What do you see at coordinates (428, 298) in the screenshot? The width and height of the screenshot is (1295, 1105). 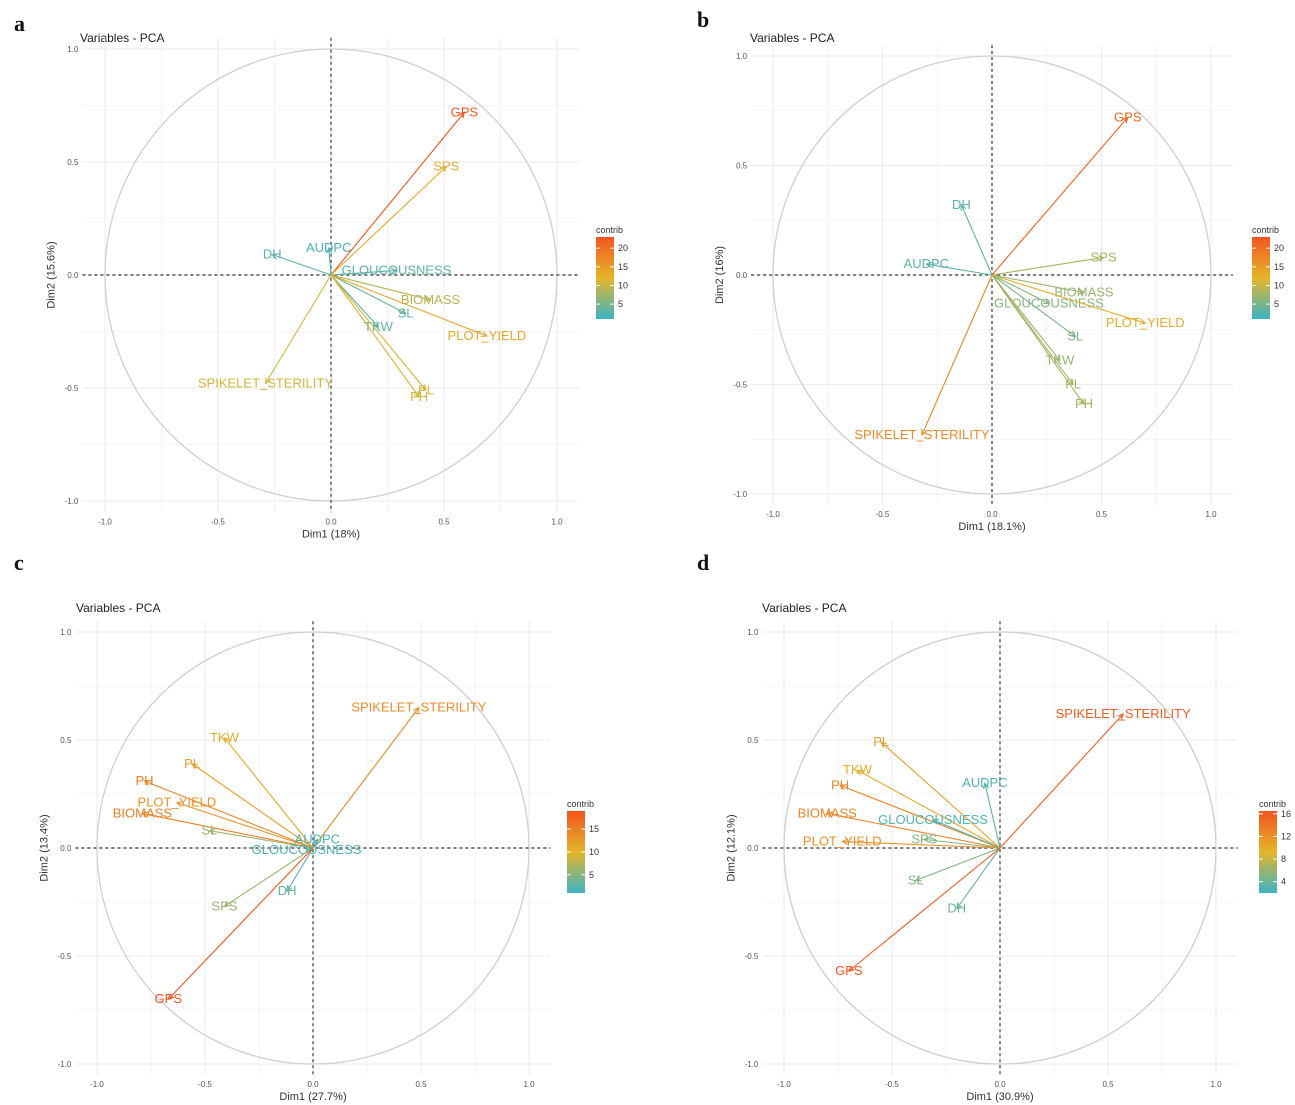 I see `panel-a-arrowhead-biomass` at bounding box center [428, 298].